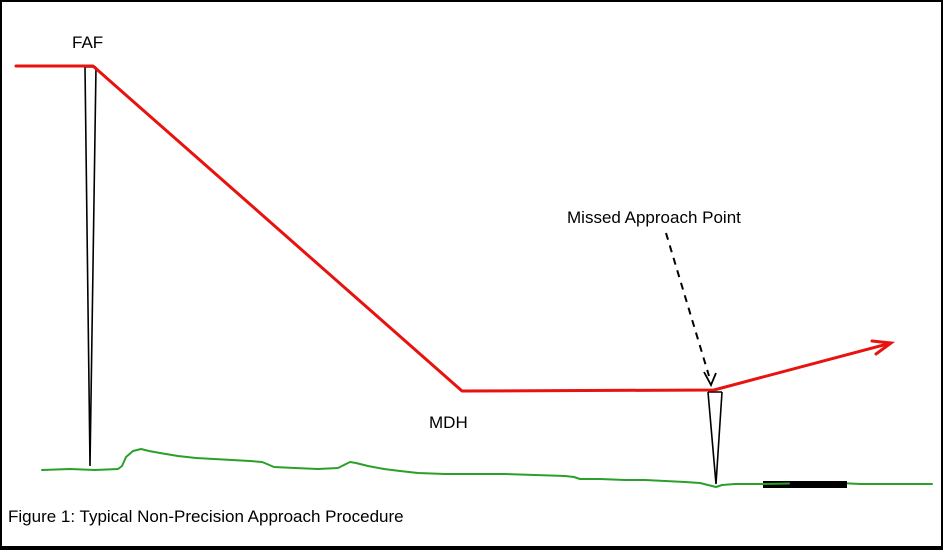 This screenshot has height=553, width=948. I want to click on terrain-profile-line, so click(487, 468).